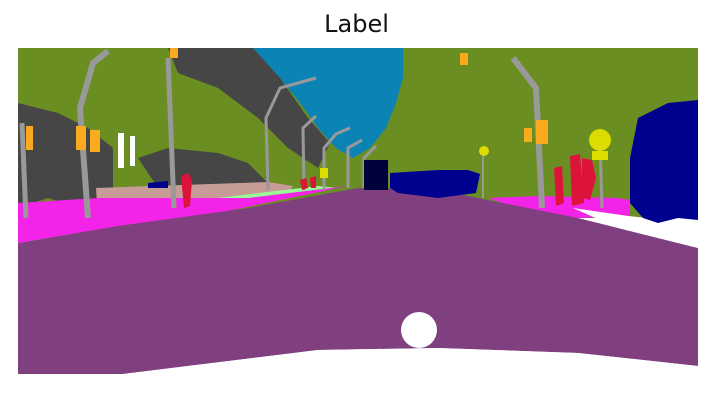 This screenshot has height=406, width=713. What do you see at coordinates (600, 155) in the screenshot?
I see `traffic-sign-rect` at bounding box center [600, 155].